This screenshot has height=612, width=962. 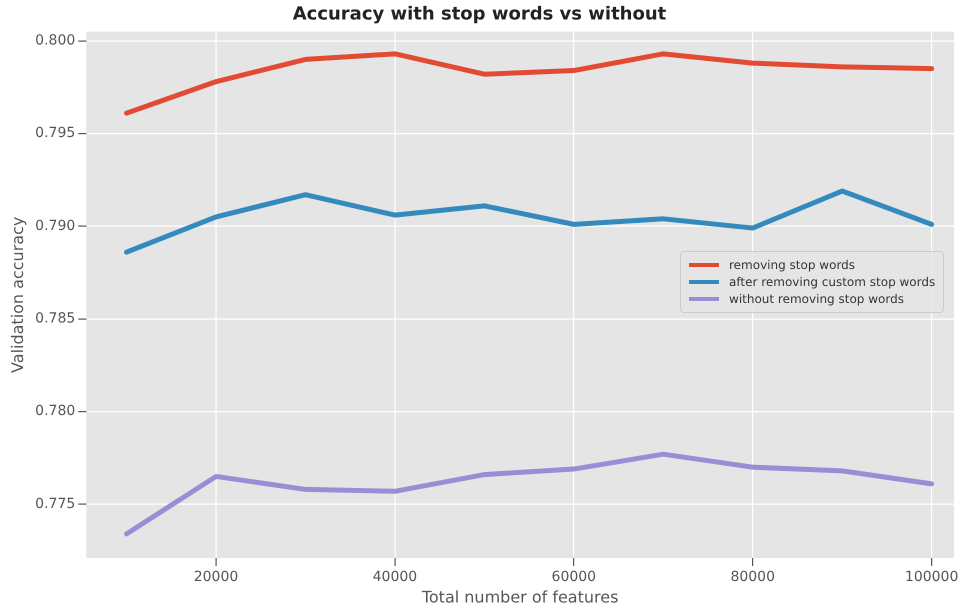 What do you see at coordinates (931, 577) in the screenshot?
I see `x-tick-label: 100000` at bounding box center [931, 577].